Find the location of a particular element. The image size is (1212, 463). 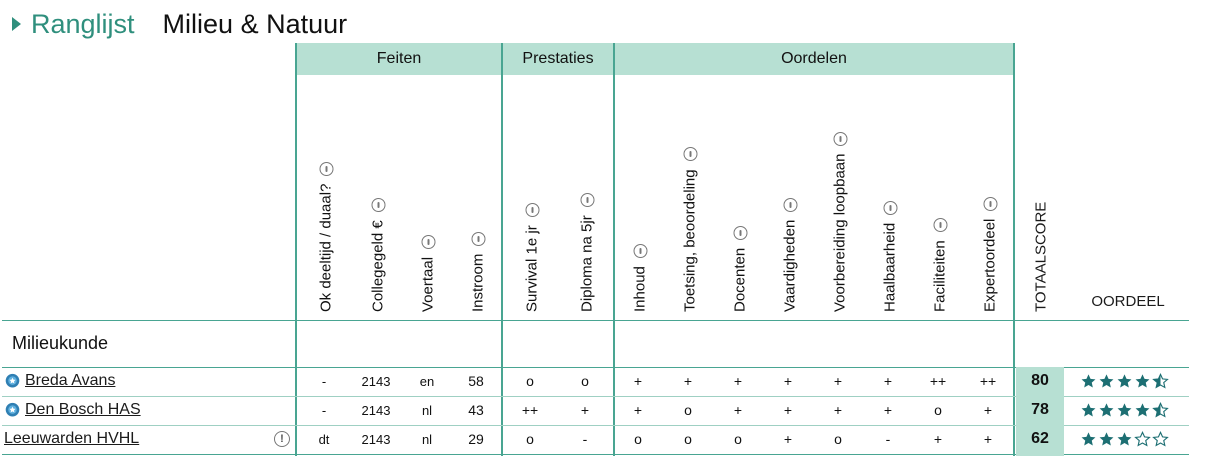

column-header: Voertaal is located at coordinates (428, 197).